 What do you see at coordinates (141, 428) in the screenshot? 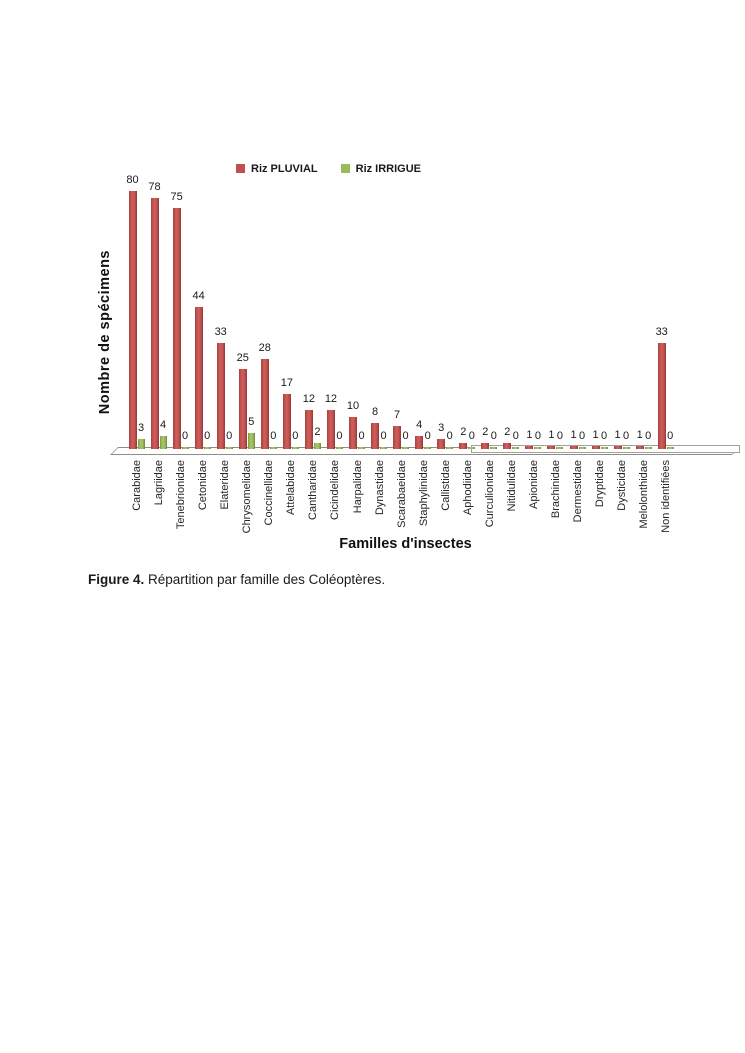
I see `value-label-irrigue: 3` at bounding box center [141, 428].